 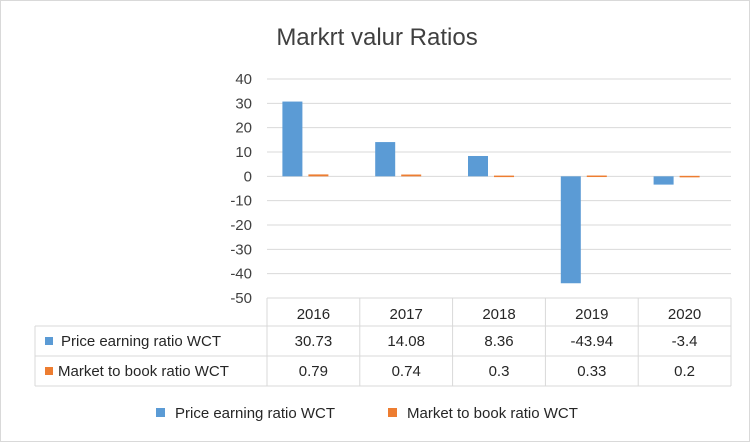 I want to click on bar-market-to-book-2017, so click(x=411, y=175).